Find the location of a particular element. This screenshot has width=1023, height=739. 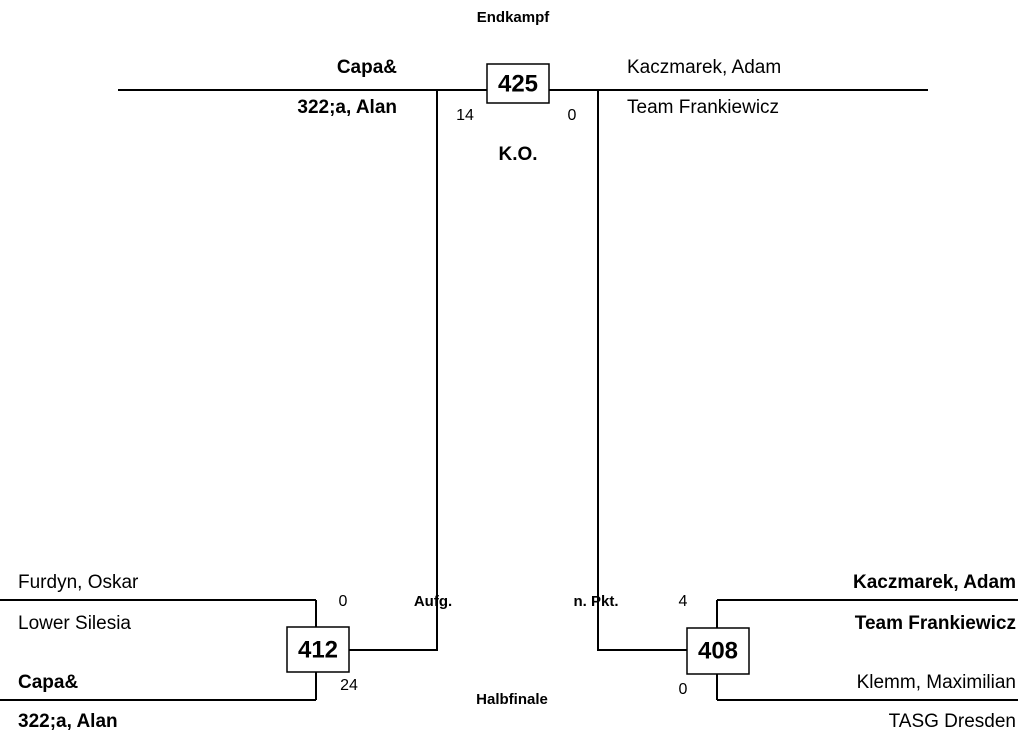

player-team: TASG Dresden is located at coordinates (952, 721).